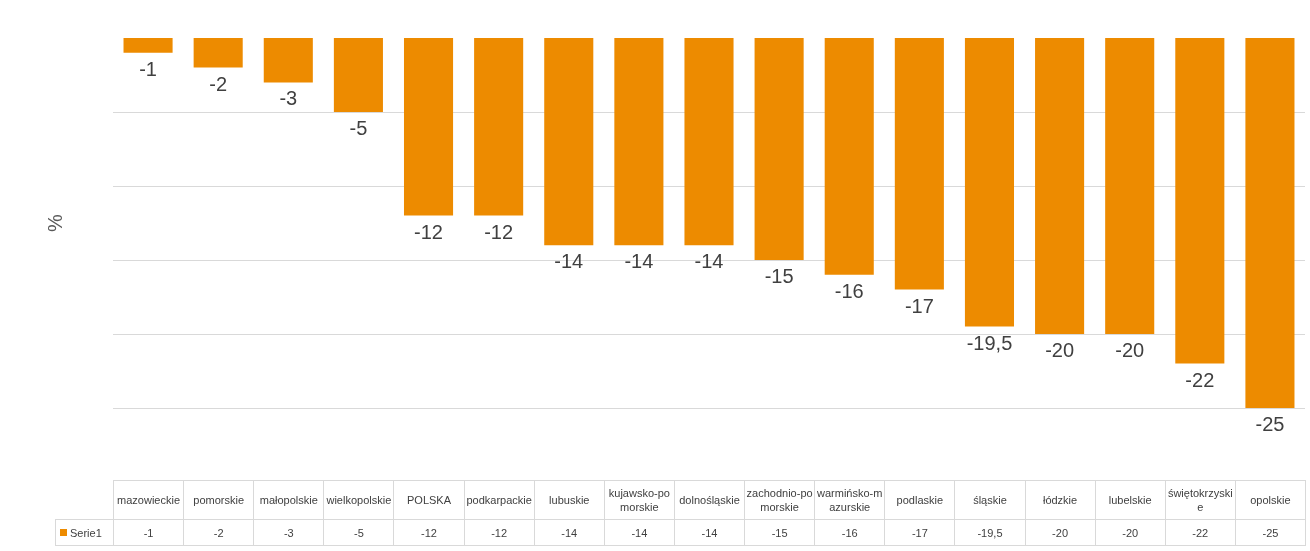 Image resolution: width=1310 pixels, height=551 pixels. What do you see at coordinates (289, 500) in the screenshot?
I see `x-tick-label: małopolskie` at bounding box center [289, 500].